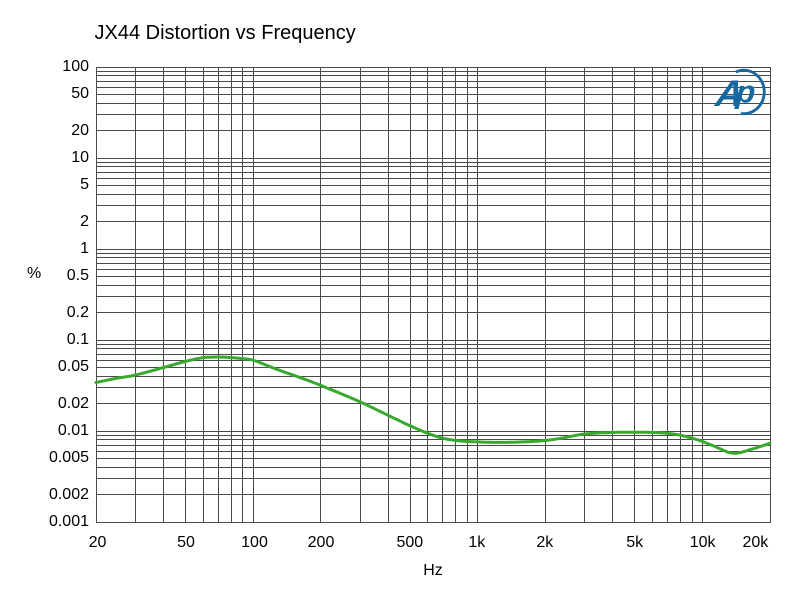  Describe the element at coordinates (745, 92) in the screenshot. I see `svg-text: p` at that location.